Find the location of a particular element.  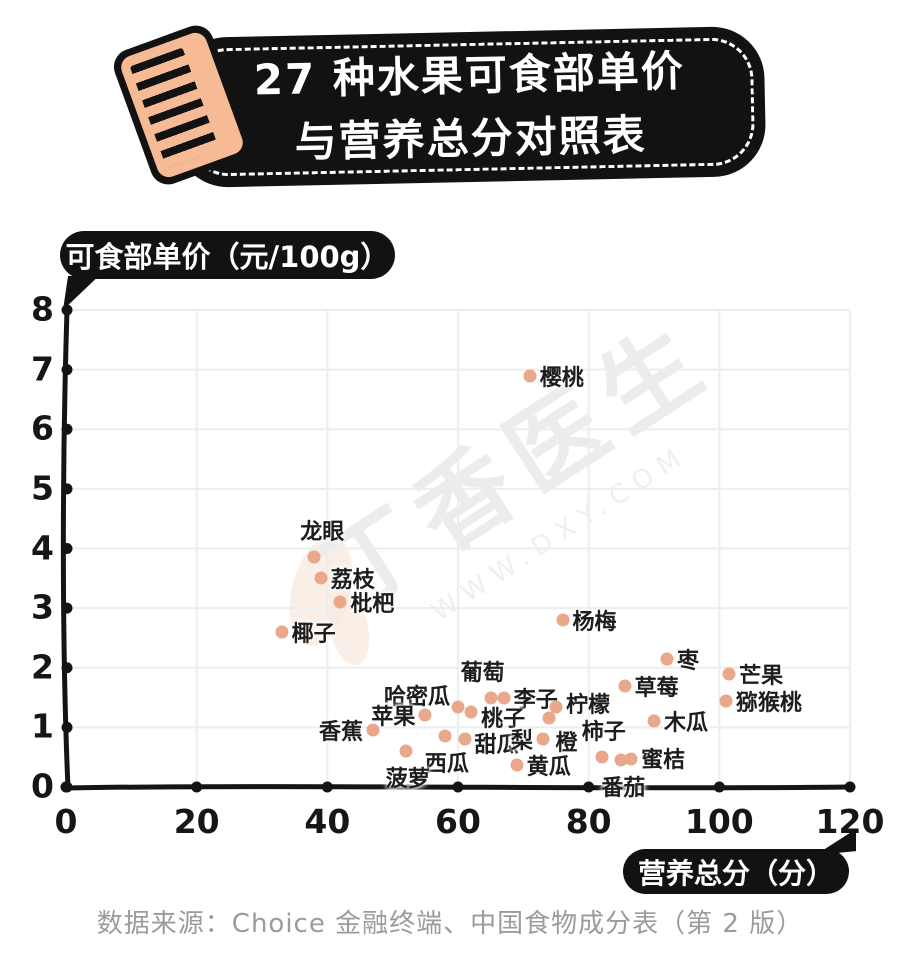

data-point-label: 枇杷 is located at coordinates (372, 605).